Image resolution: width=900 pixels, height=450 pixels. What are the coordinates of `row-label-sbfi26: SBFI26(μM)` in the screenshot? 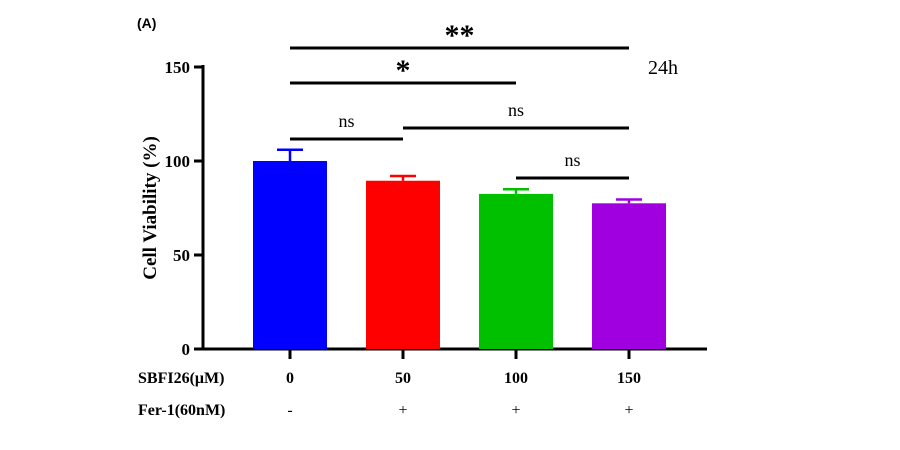 It's located at (181, 378).